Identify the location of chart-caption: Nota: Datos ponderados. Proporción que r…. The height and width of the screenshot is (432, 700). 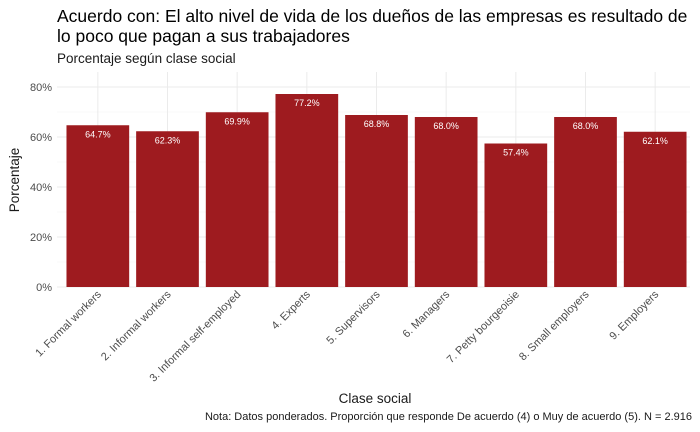
(448, 417).